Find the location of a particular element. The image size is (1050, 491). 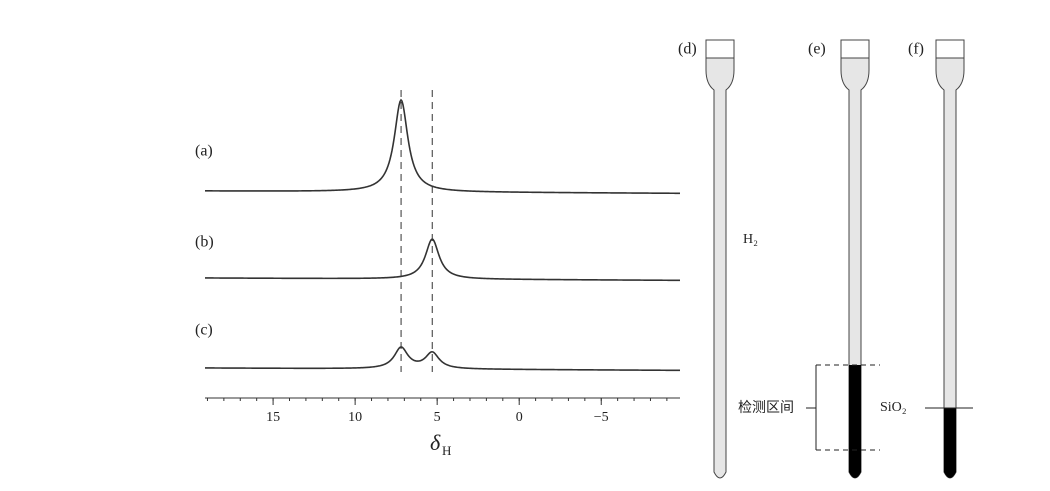

tube-d is located at coordinates (720, 259).